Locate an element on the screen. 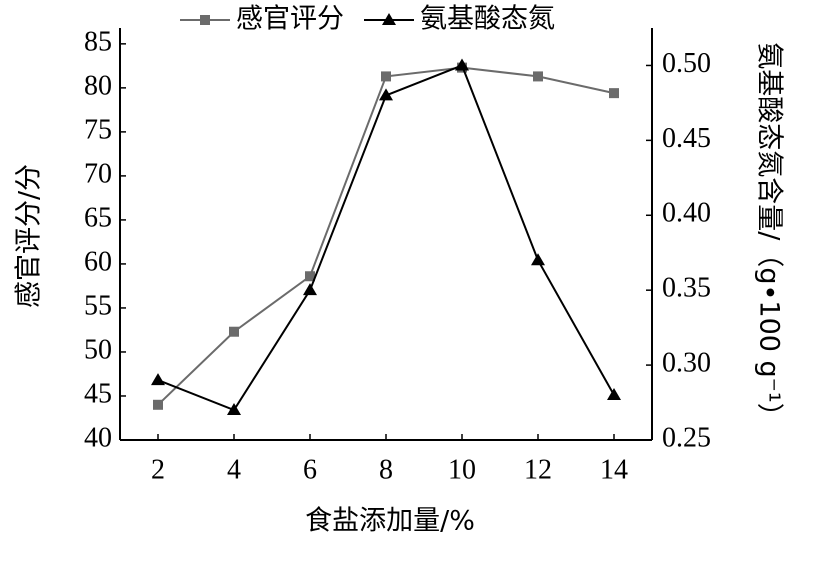 This screenshot has height=572, width=816. legend-label: 氨基酸态氮 is located at coordinates (487, 19).